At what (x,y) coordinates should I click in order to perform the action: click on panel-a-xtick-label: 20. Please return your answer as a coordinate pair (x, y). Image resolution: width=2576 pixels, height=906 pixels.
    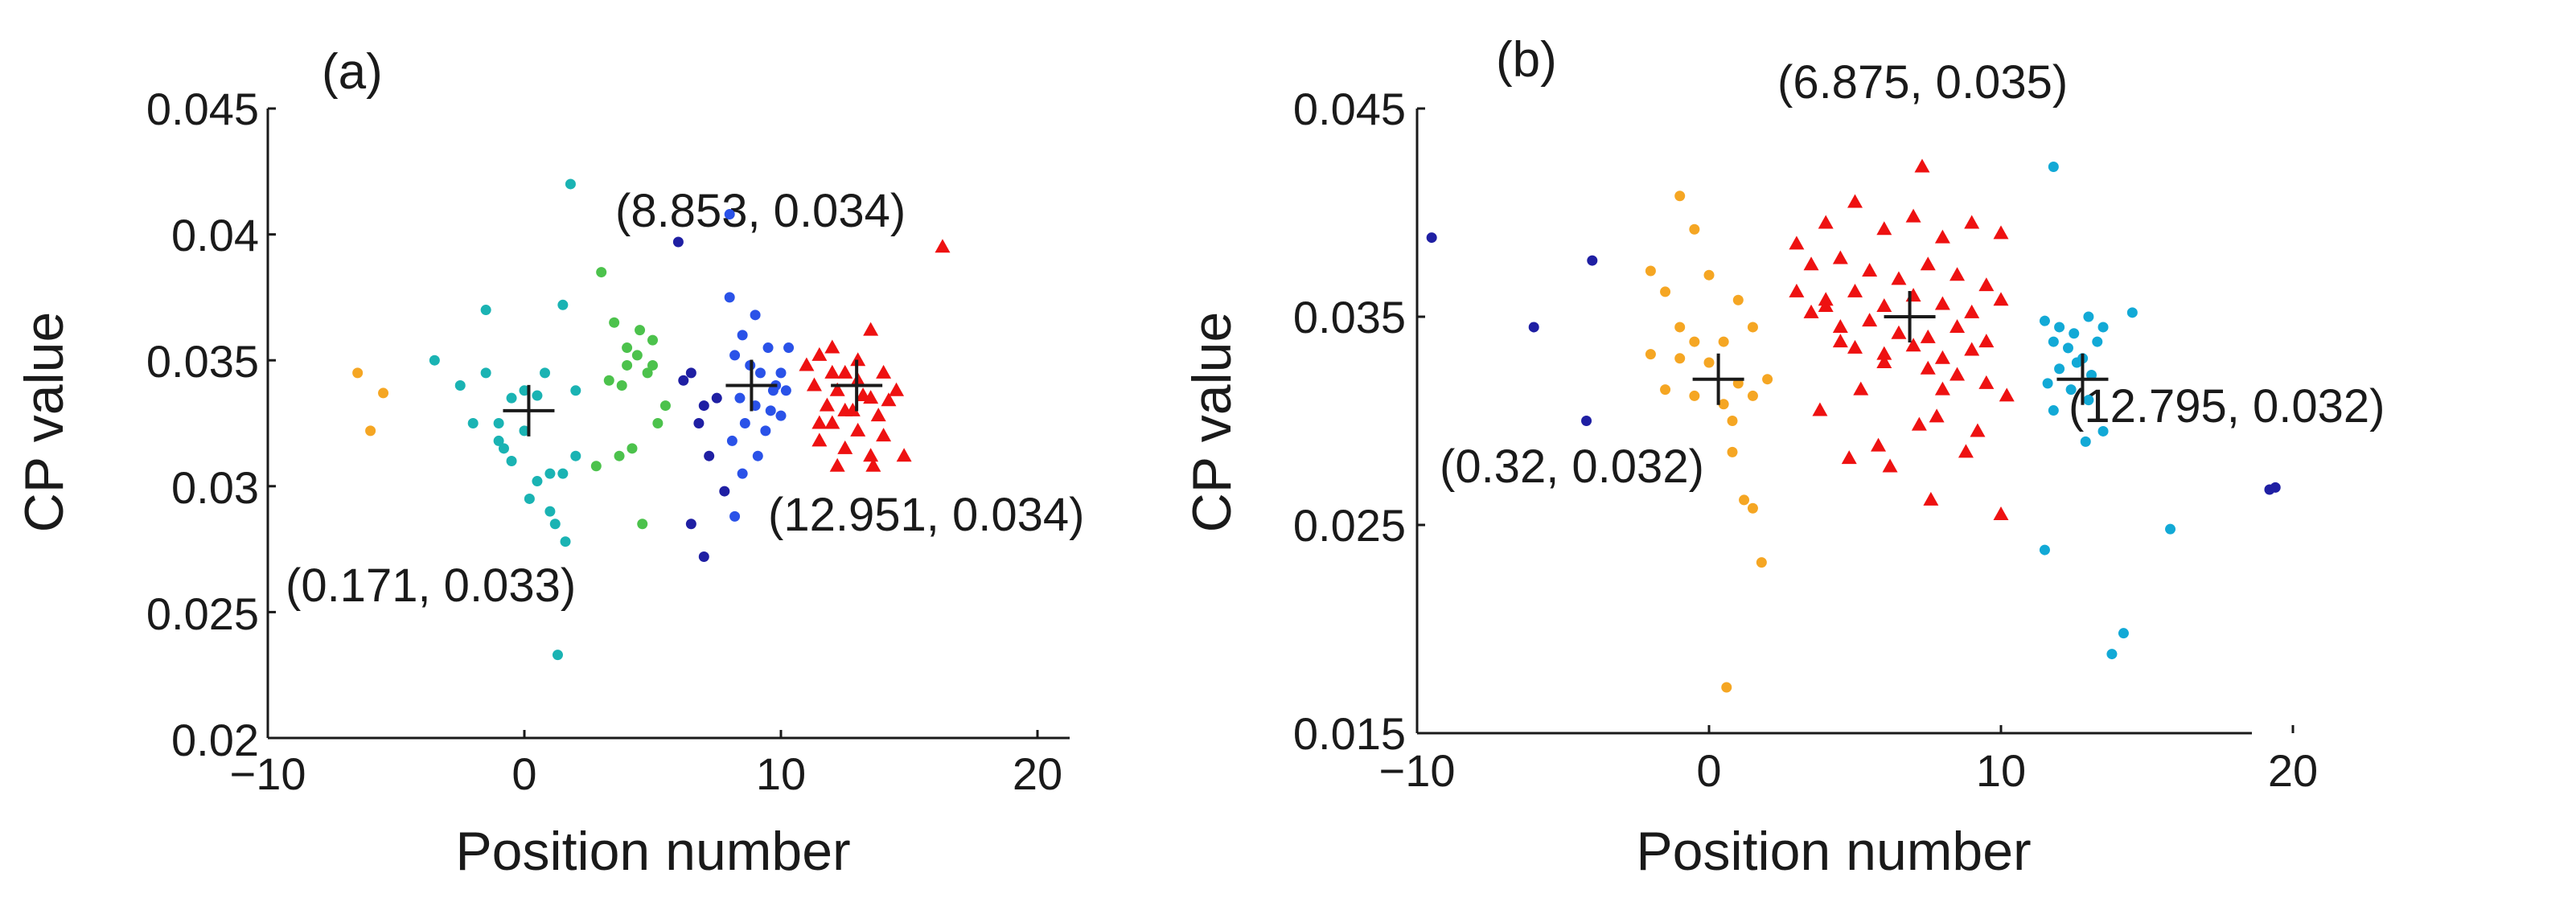
    Looking at the image, I should click on (1037, 773).